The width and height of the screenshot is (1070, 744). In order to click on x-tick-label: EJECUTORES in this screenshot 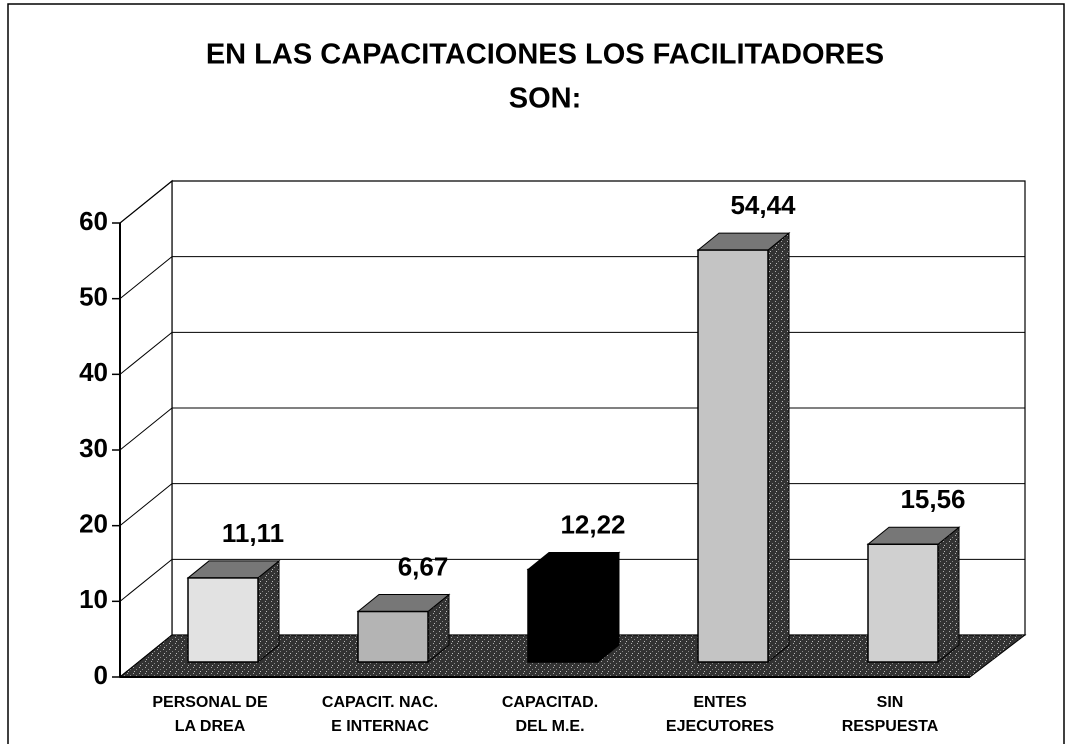, I will do `click(720, 726)`.